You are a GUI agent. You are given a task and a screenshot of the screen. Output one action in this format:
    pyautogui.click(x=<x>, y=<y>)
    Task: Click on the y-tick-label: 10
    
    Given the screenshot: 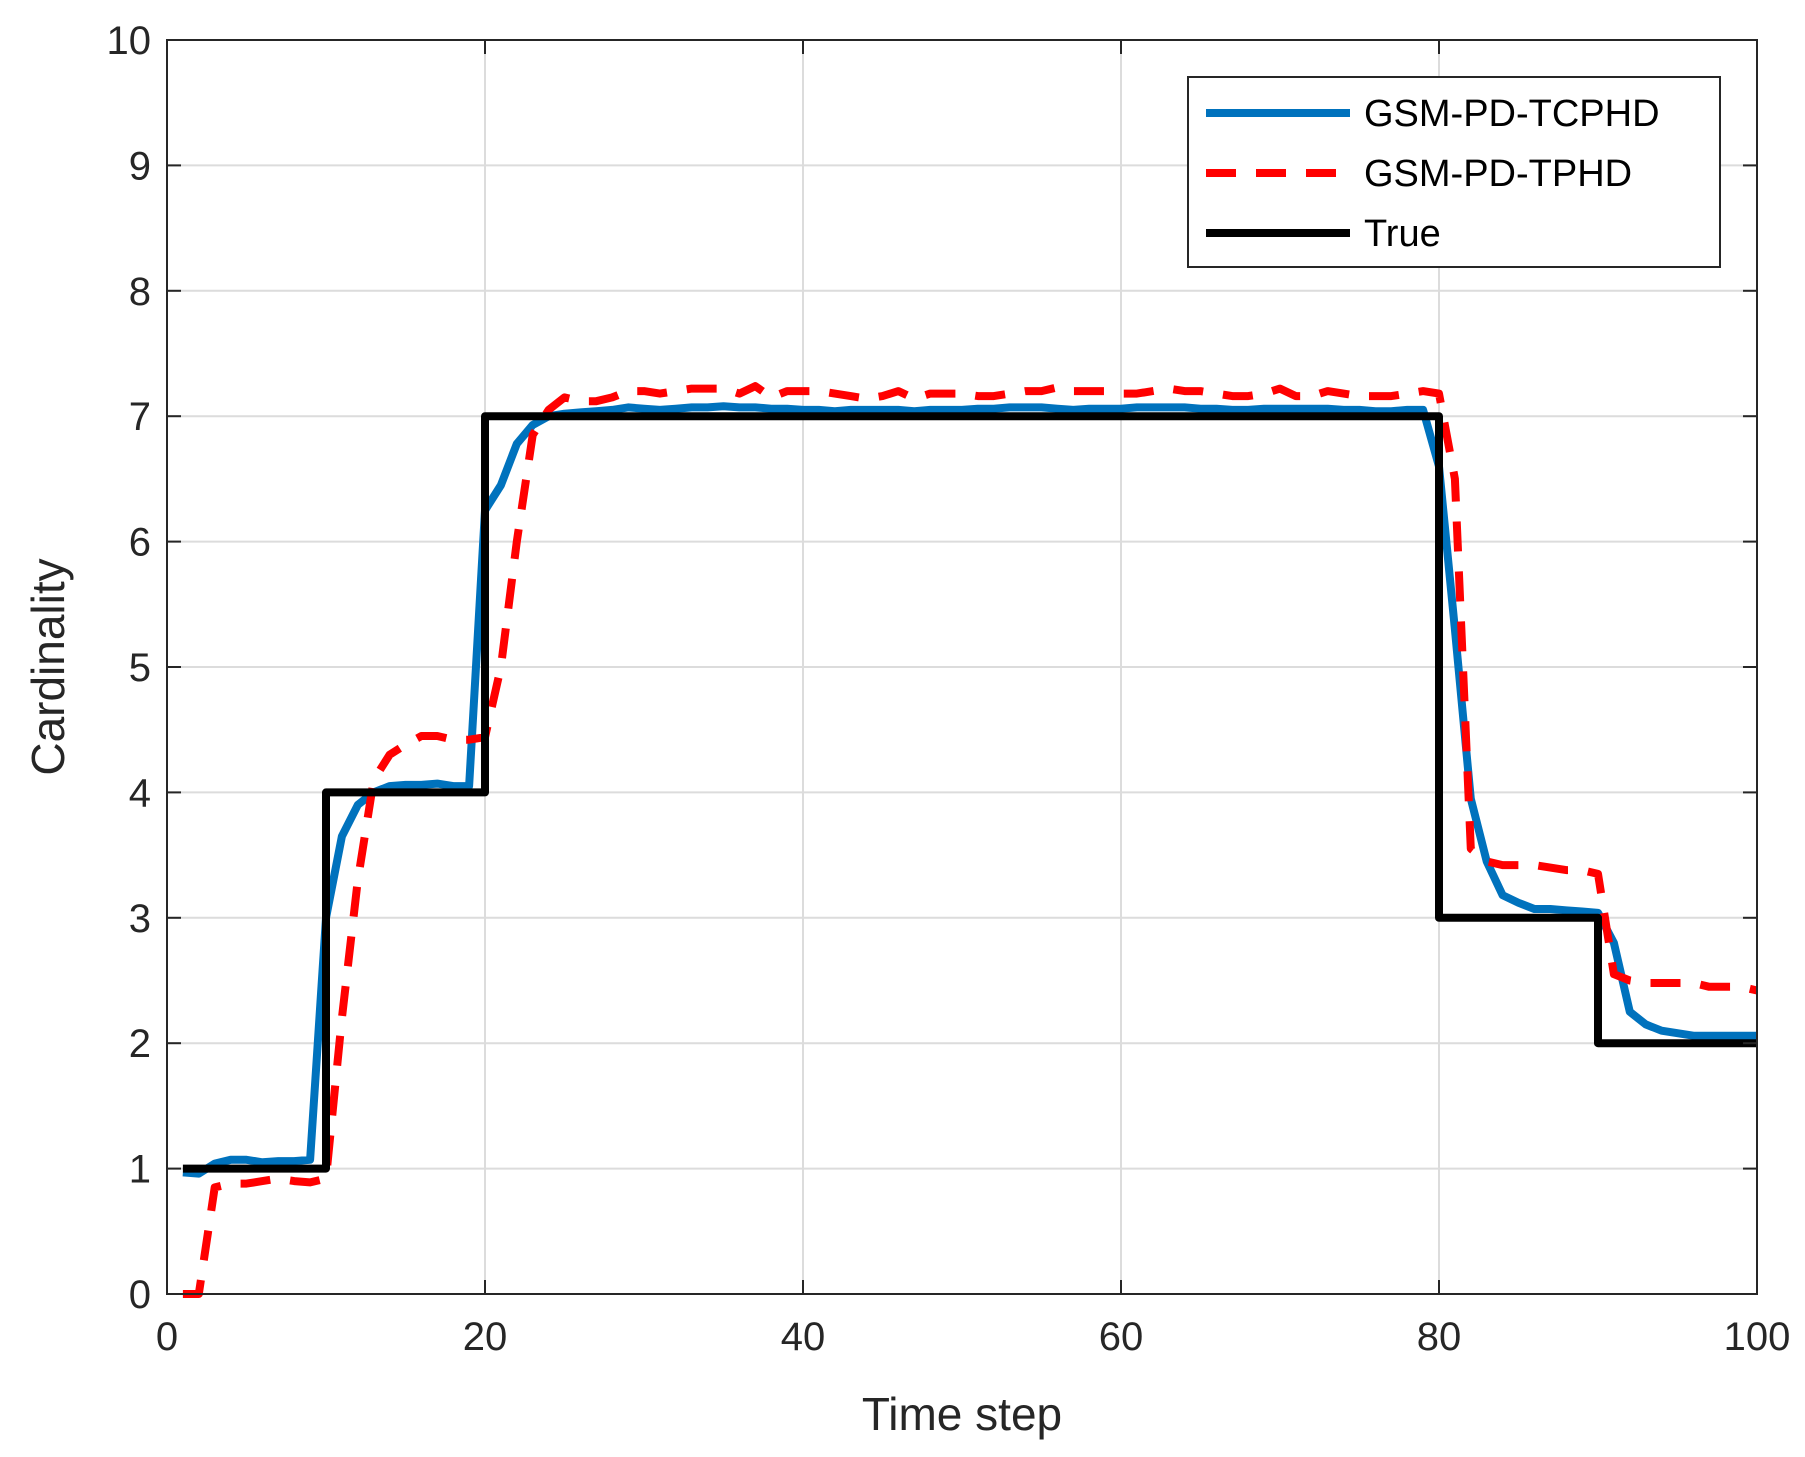 What is the action you would take?
    pyautogui.click(x=129, y=41)
    